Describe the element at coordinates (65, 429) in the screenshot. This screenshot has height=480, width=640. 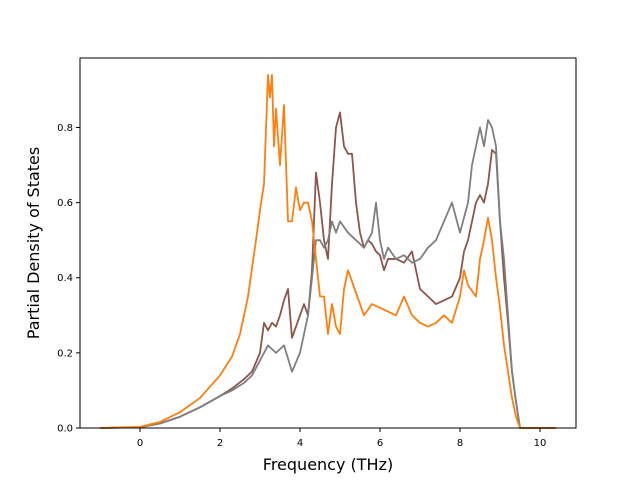
I see `y-tick-label: 0.0` at that location.